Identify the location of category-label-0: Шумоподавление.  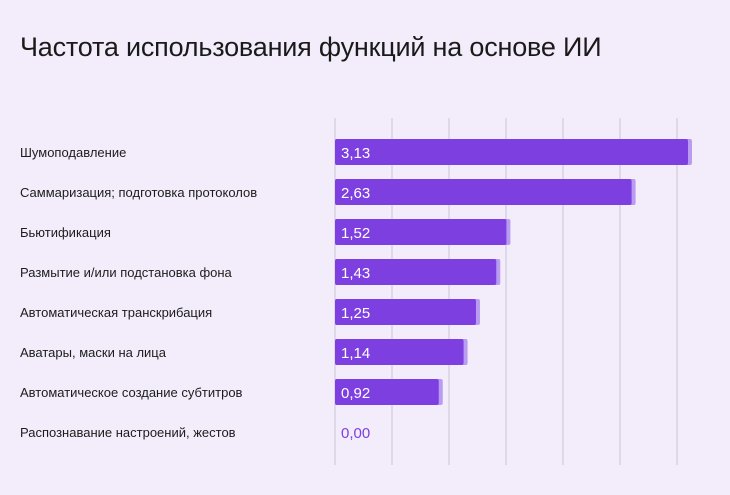
(73, 152).